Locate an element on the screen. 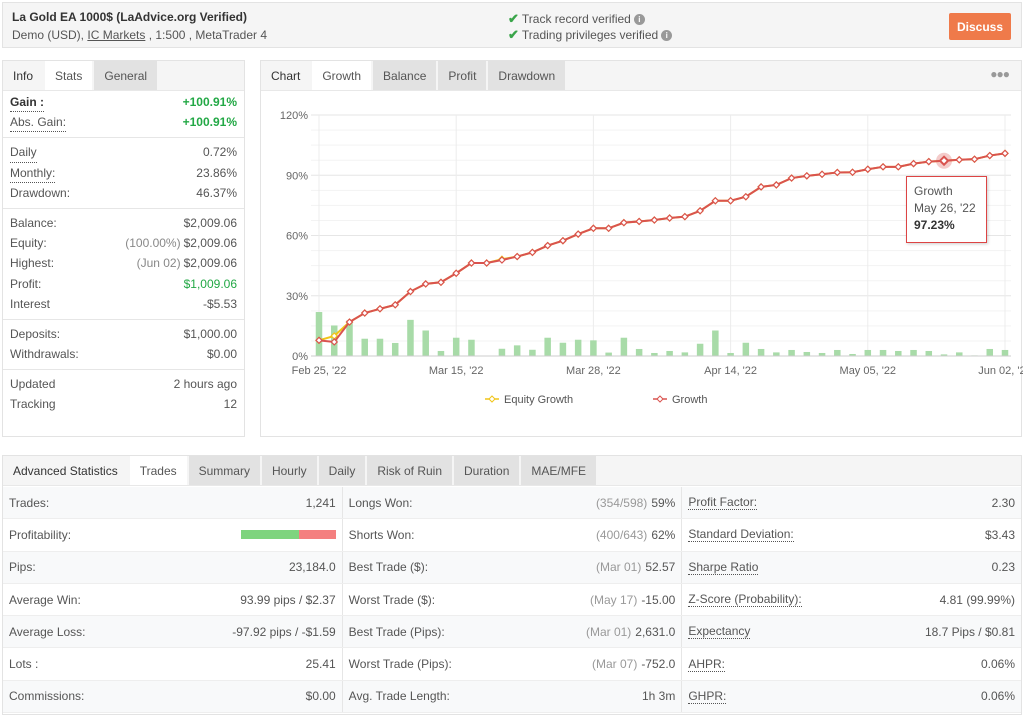  tab-chart: Chart is located at coordinates (286, 76).